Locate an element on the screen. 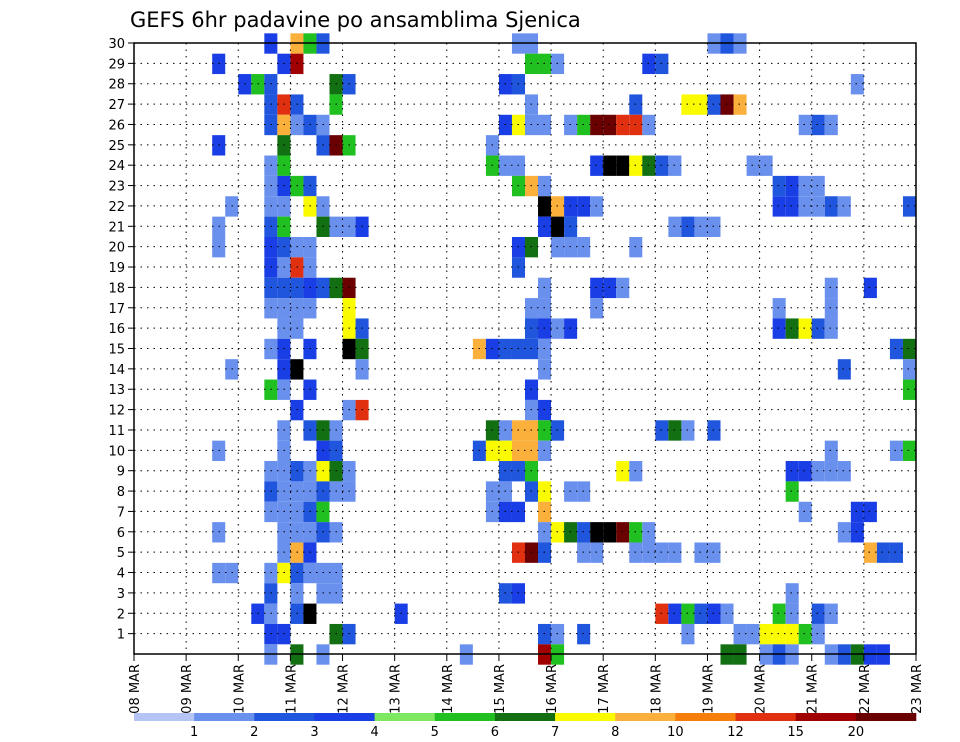  legend-label: 12 is located at coordinates (735, 732).